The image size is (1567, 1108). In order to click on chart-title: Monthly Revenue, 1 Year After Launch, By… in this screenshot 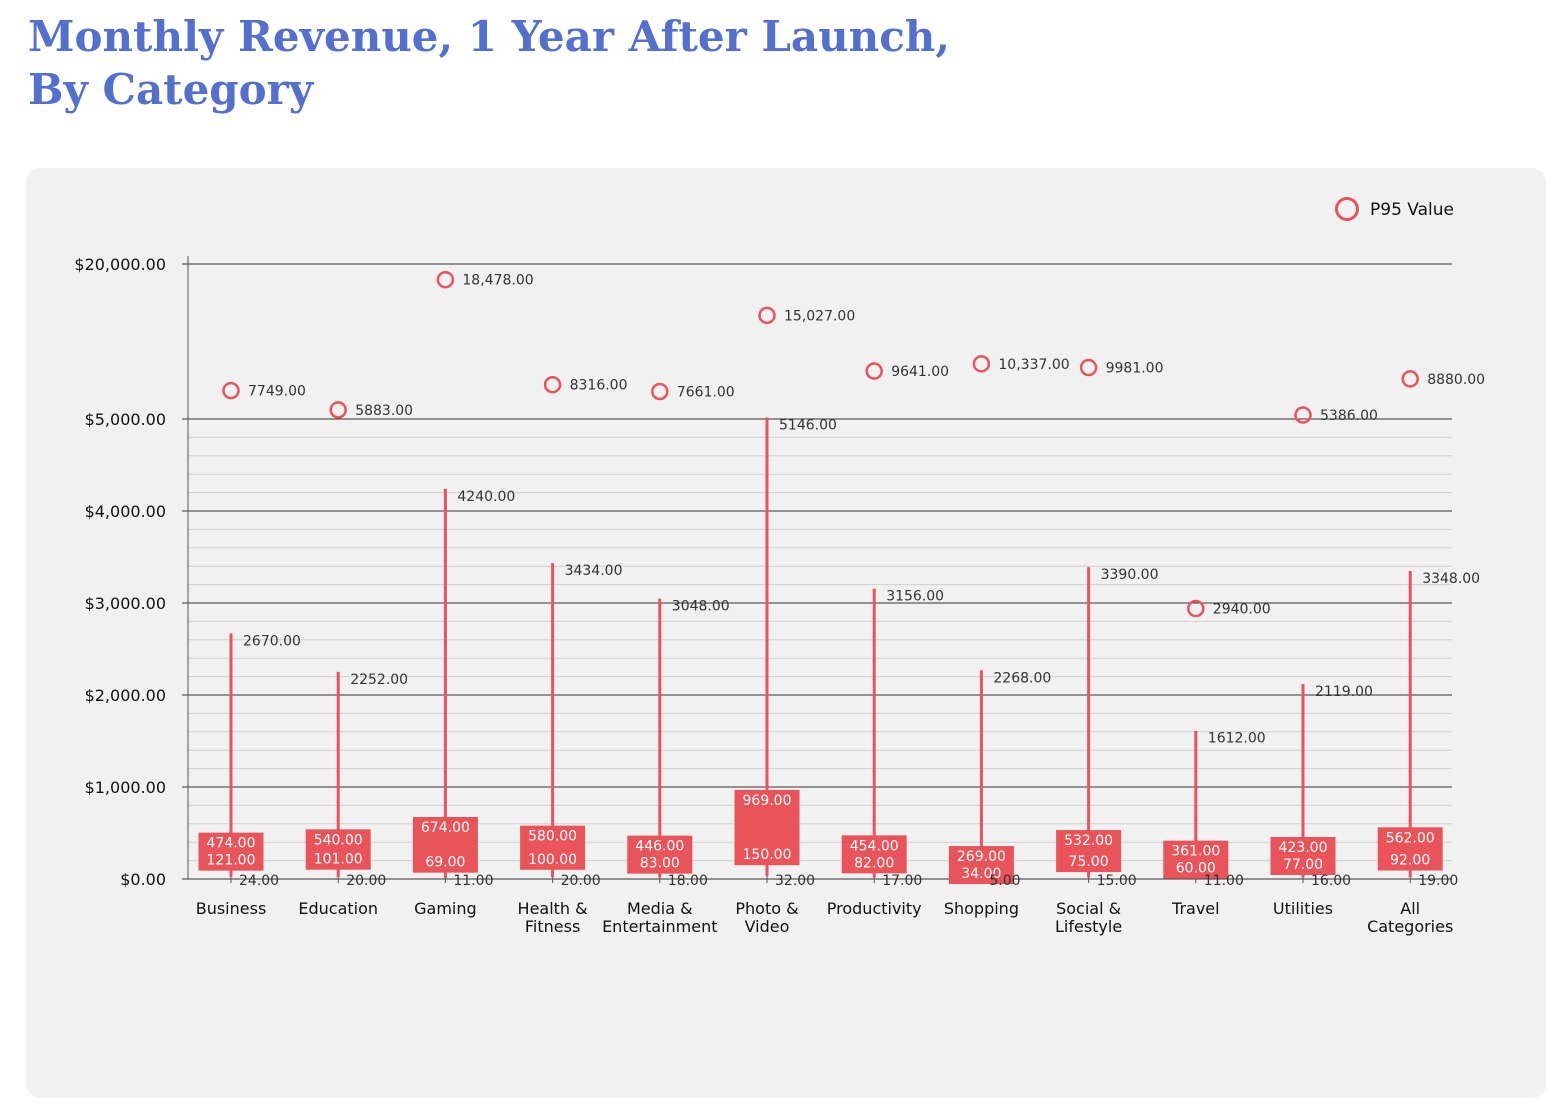, I will do `click(489, 63)`.